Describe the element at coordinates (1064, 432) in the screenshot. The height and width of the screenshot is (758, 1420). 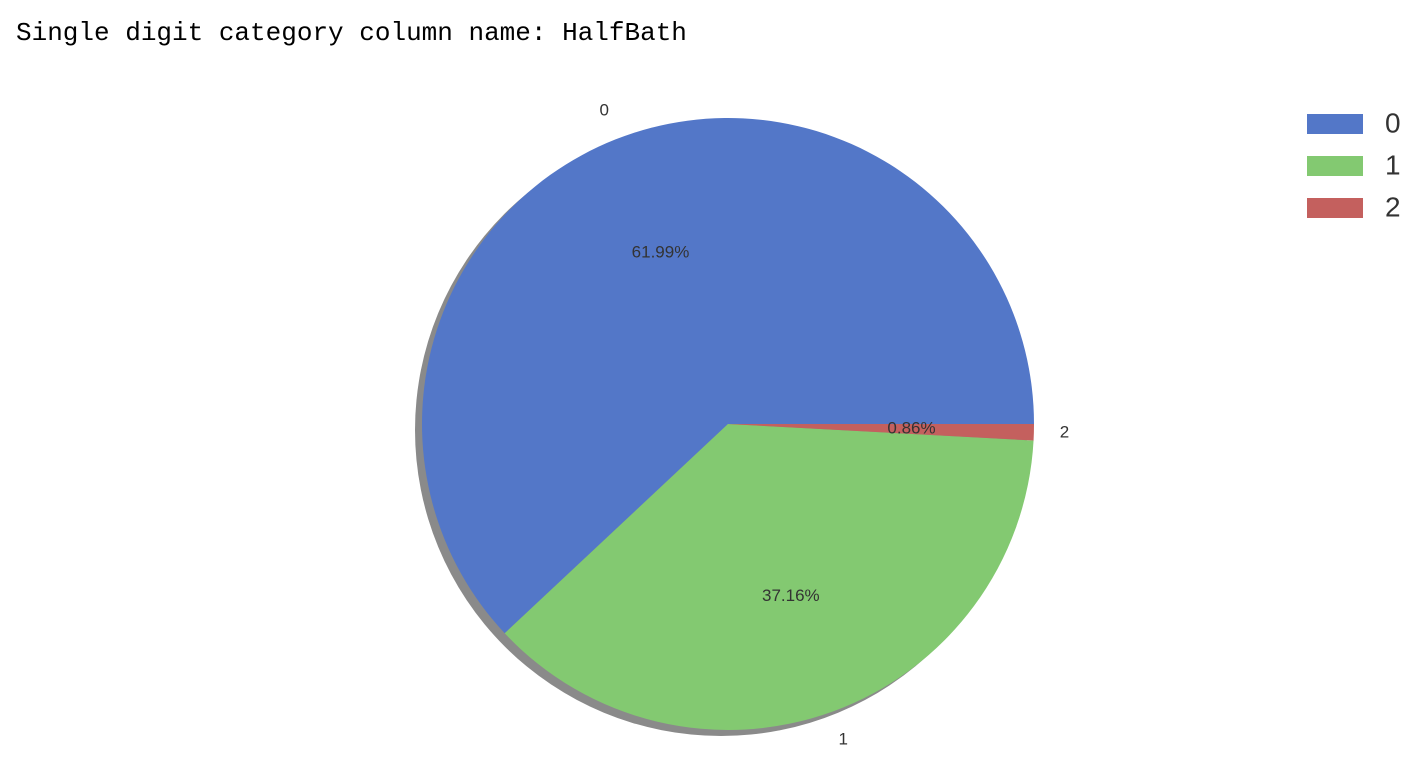
I see `pie-category-label-2: 2` at that location.